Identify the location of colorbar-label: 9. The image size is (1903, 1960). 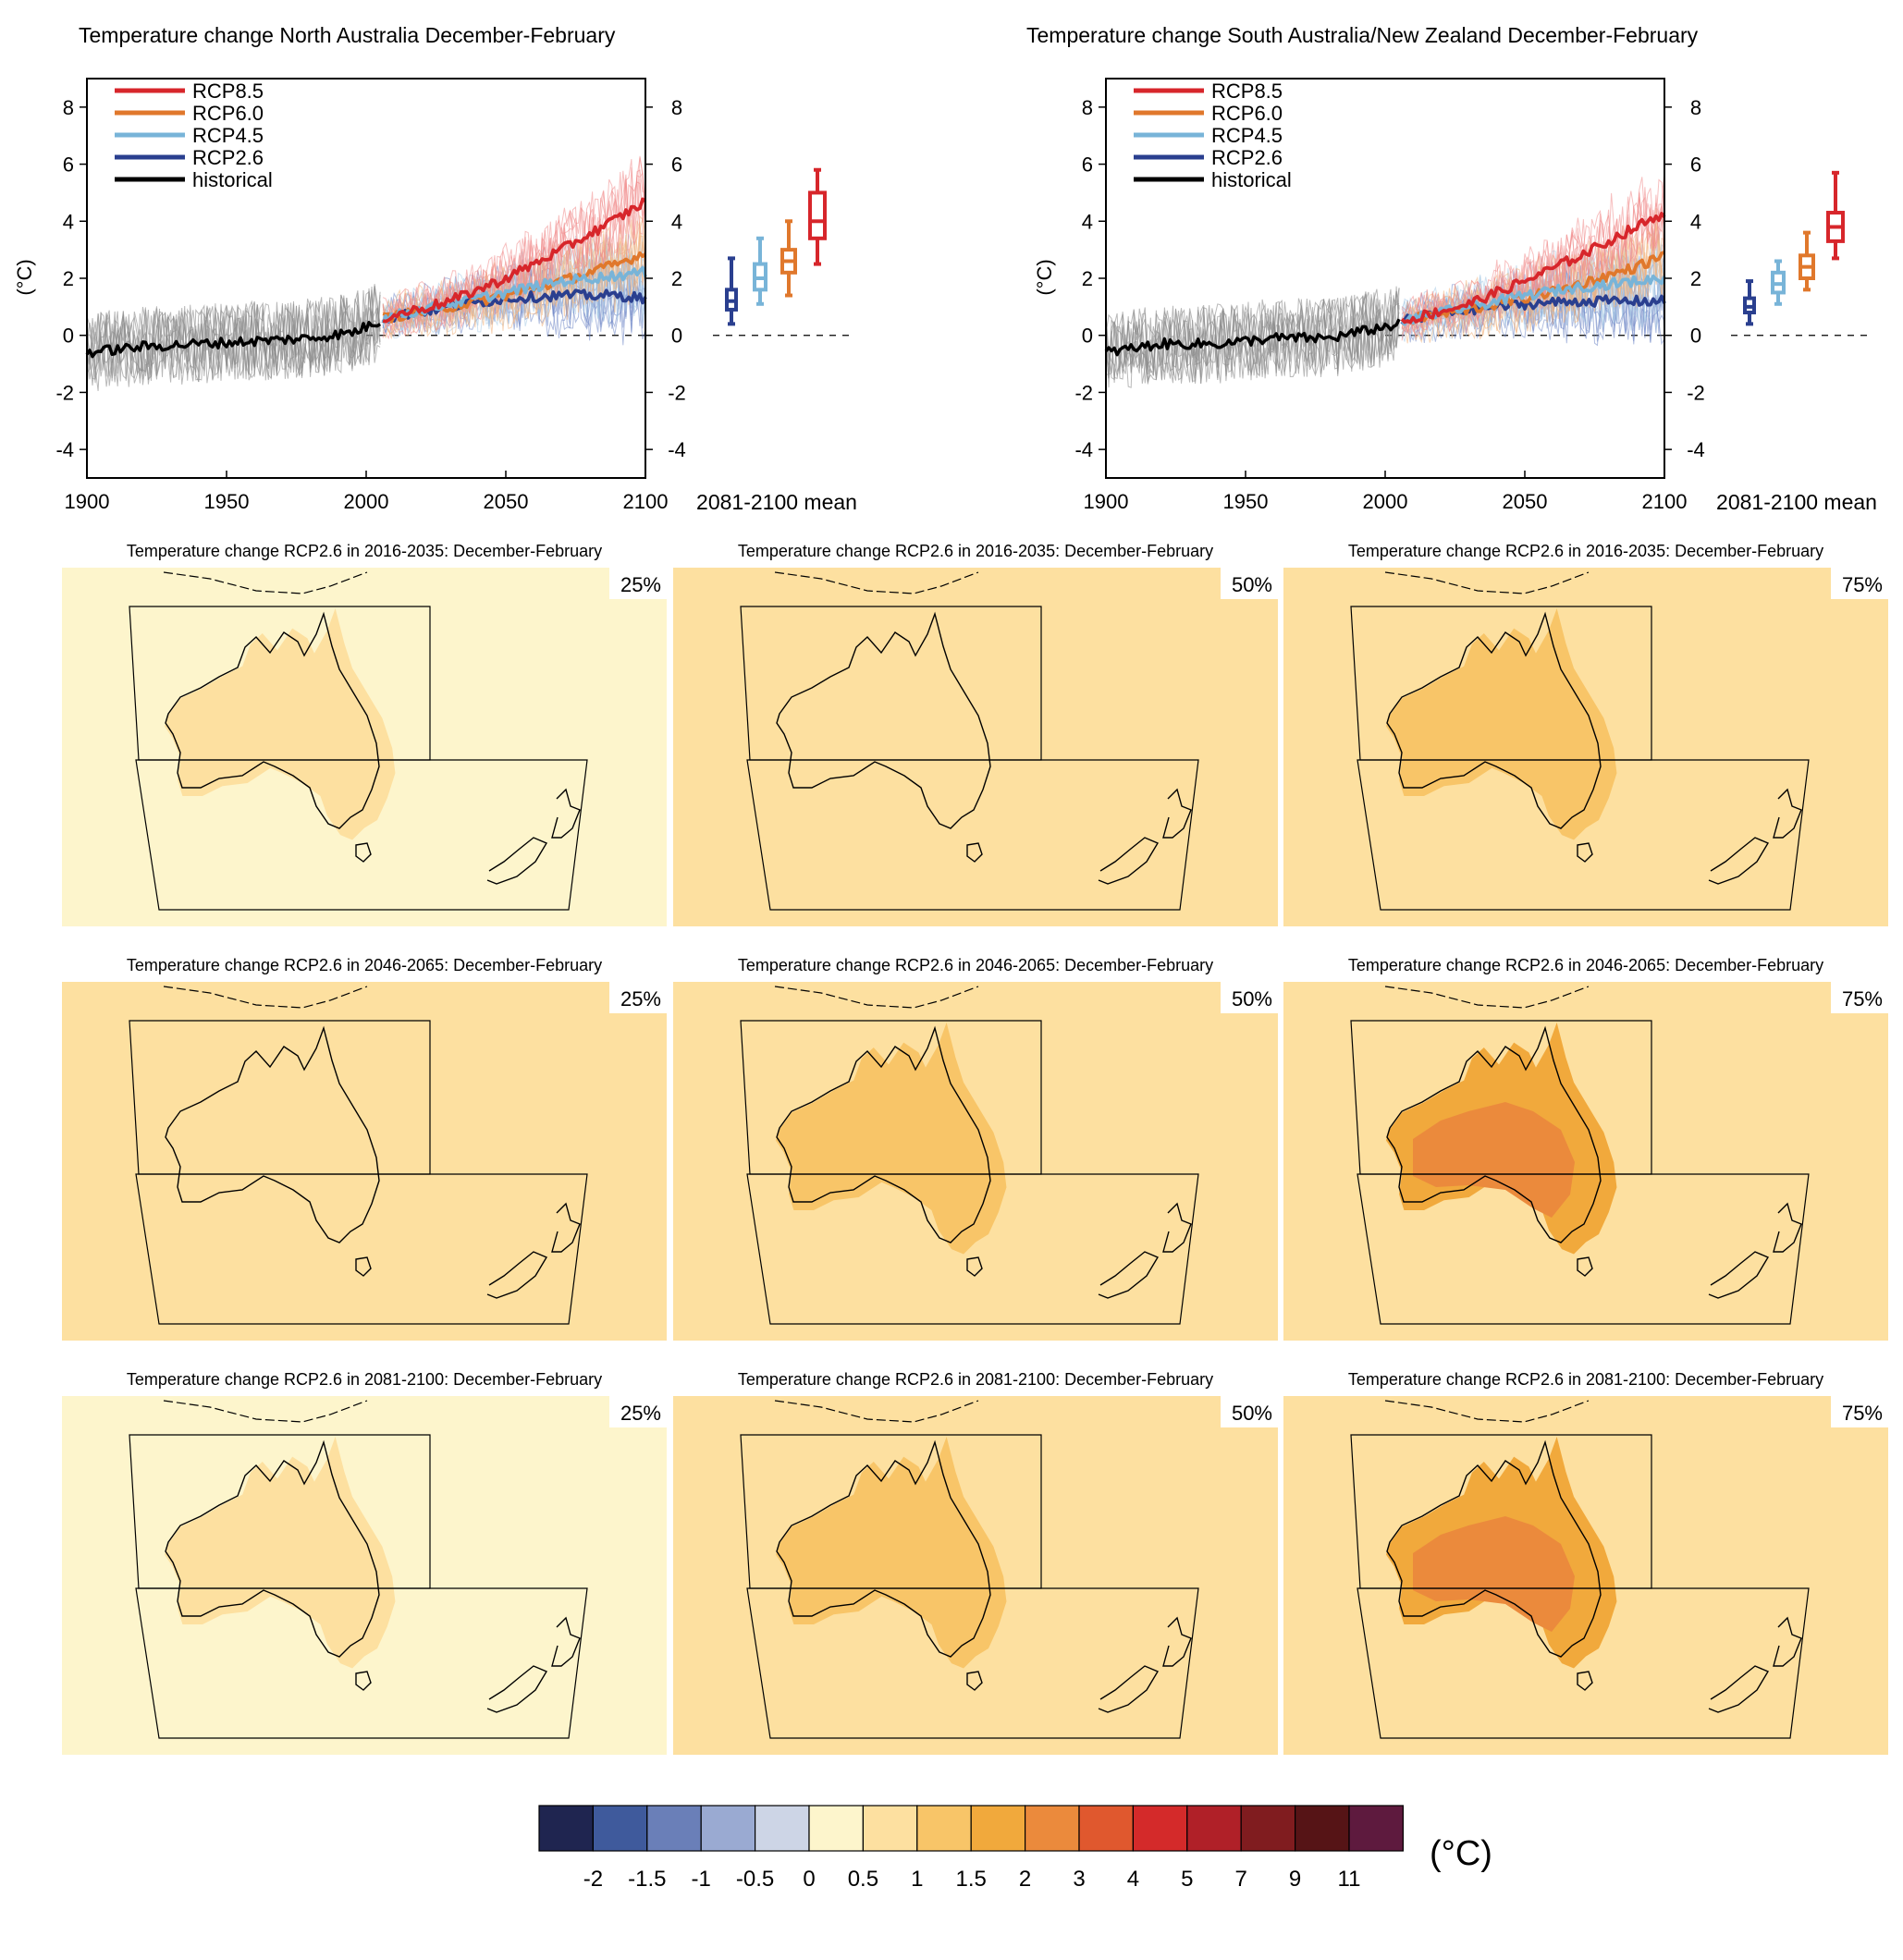
(1295, 1880).